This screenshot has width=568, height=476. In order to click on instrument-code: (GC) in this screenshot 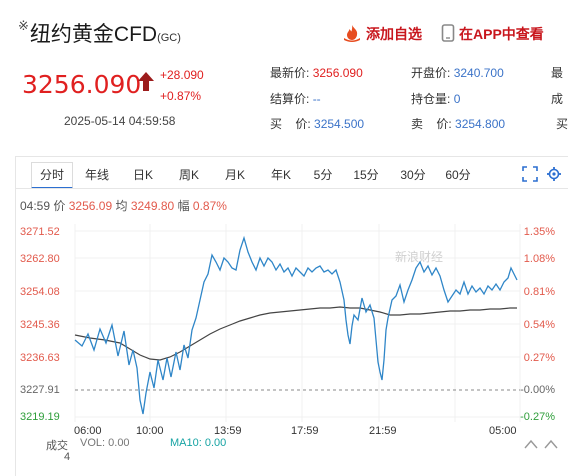, I will do `click(169, 38)`.